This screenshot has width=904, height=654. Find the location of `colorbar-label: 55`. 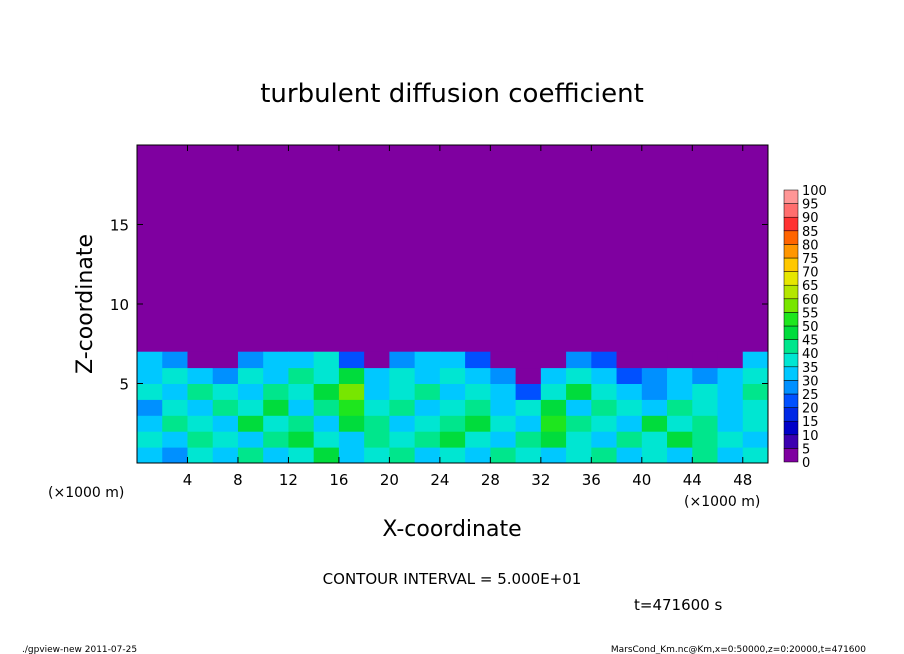

colorbar-label: 55 is located at coordinates (810, 313).